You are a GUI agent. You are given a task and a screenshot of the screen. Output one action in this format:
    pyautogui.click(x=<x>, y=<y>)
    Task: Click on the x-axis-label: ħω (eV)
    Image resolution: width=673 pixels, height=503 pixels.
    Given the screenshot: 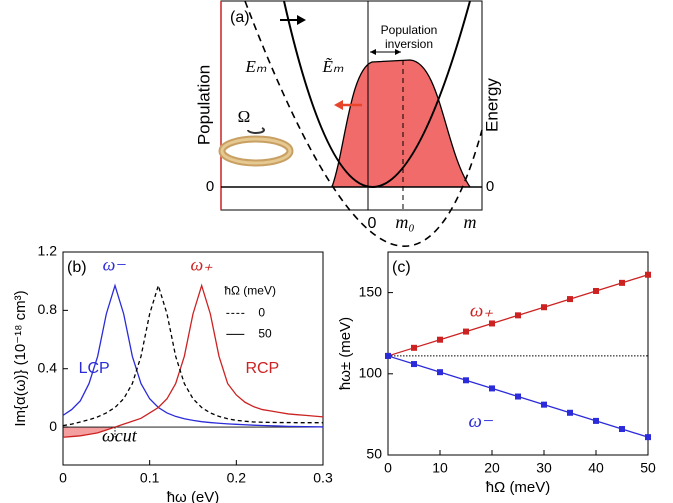 What is the action you would take?
    pyautogui.click(x=193, y=496)
    